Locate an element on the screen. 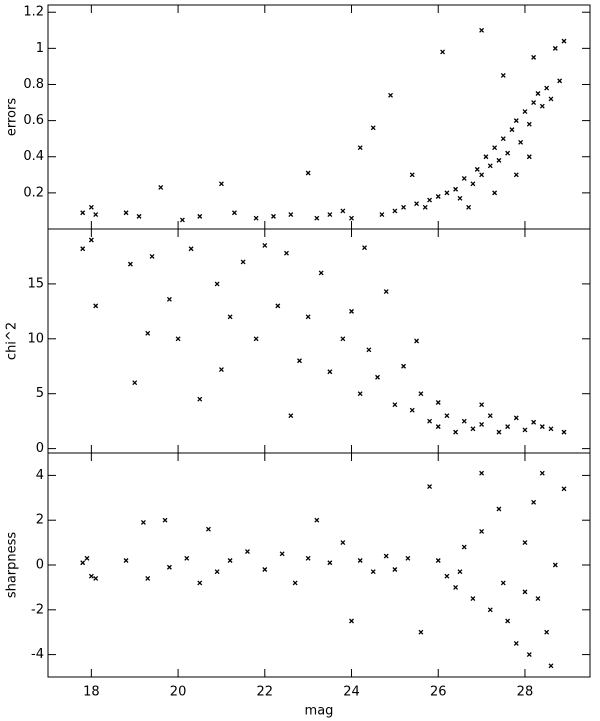 Image resolution: width=600 pixels, height=721 pixels. y-tick-label: 0.2 is located at coordinates (33, 192).